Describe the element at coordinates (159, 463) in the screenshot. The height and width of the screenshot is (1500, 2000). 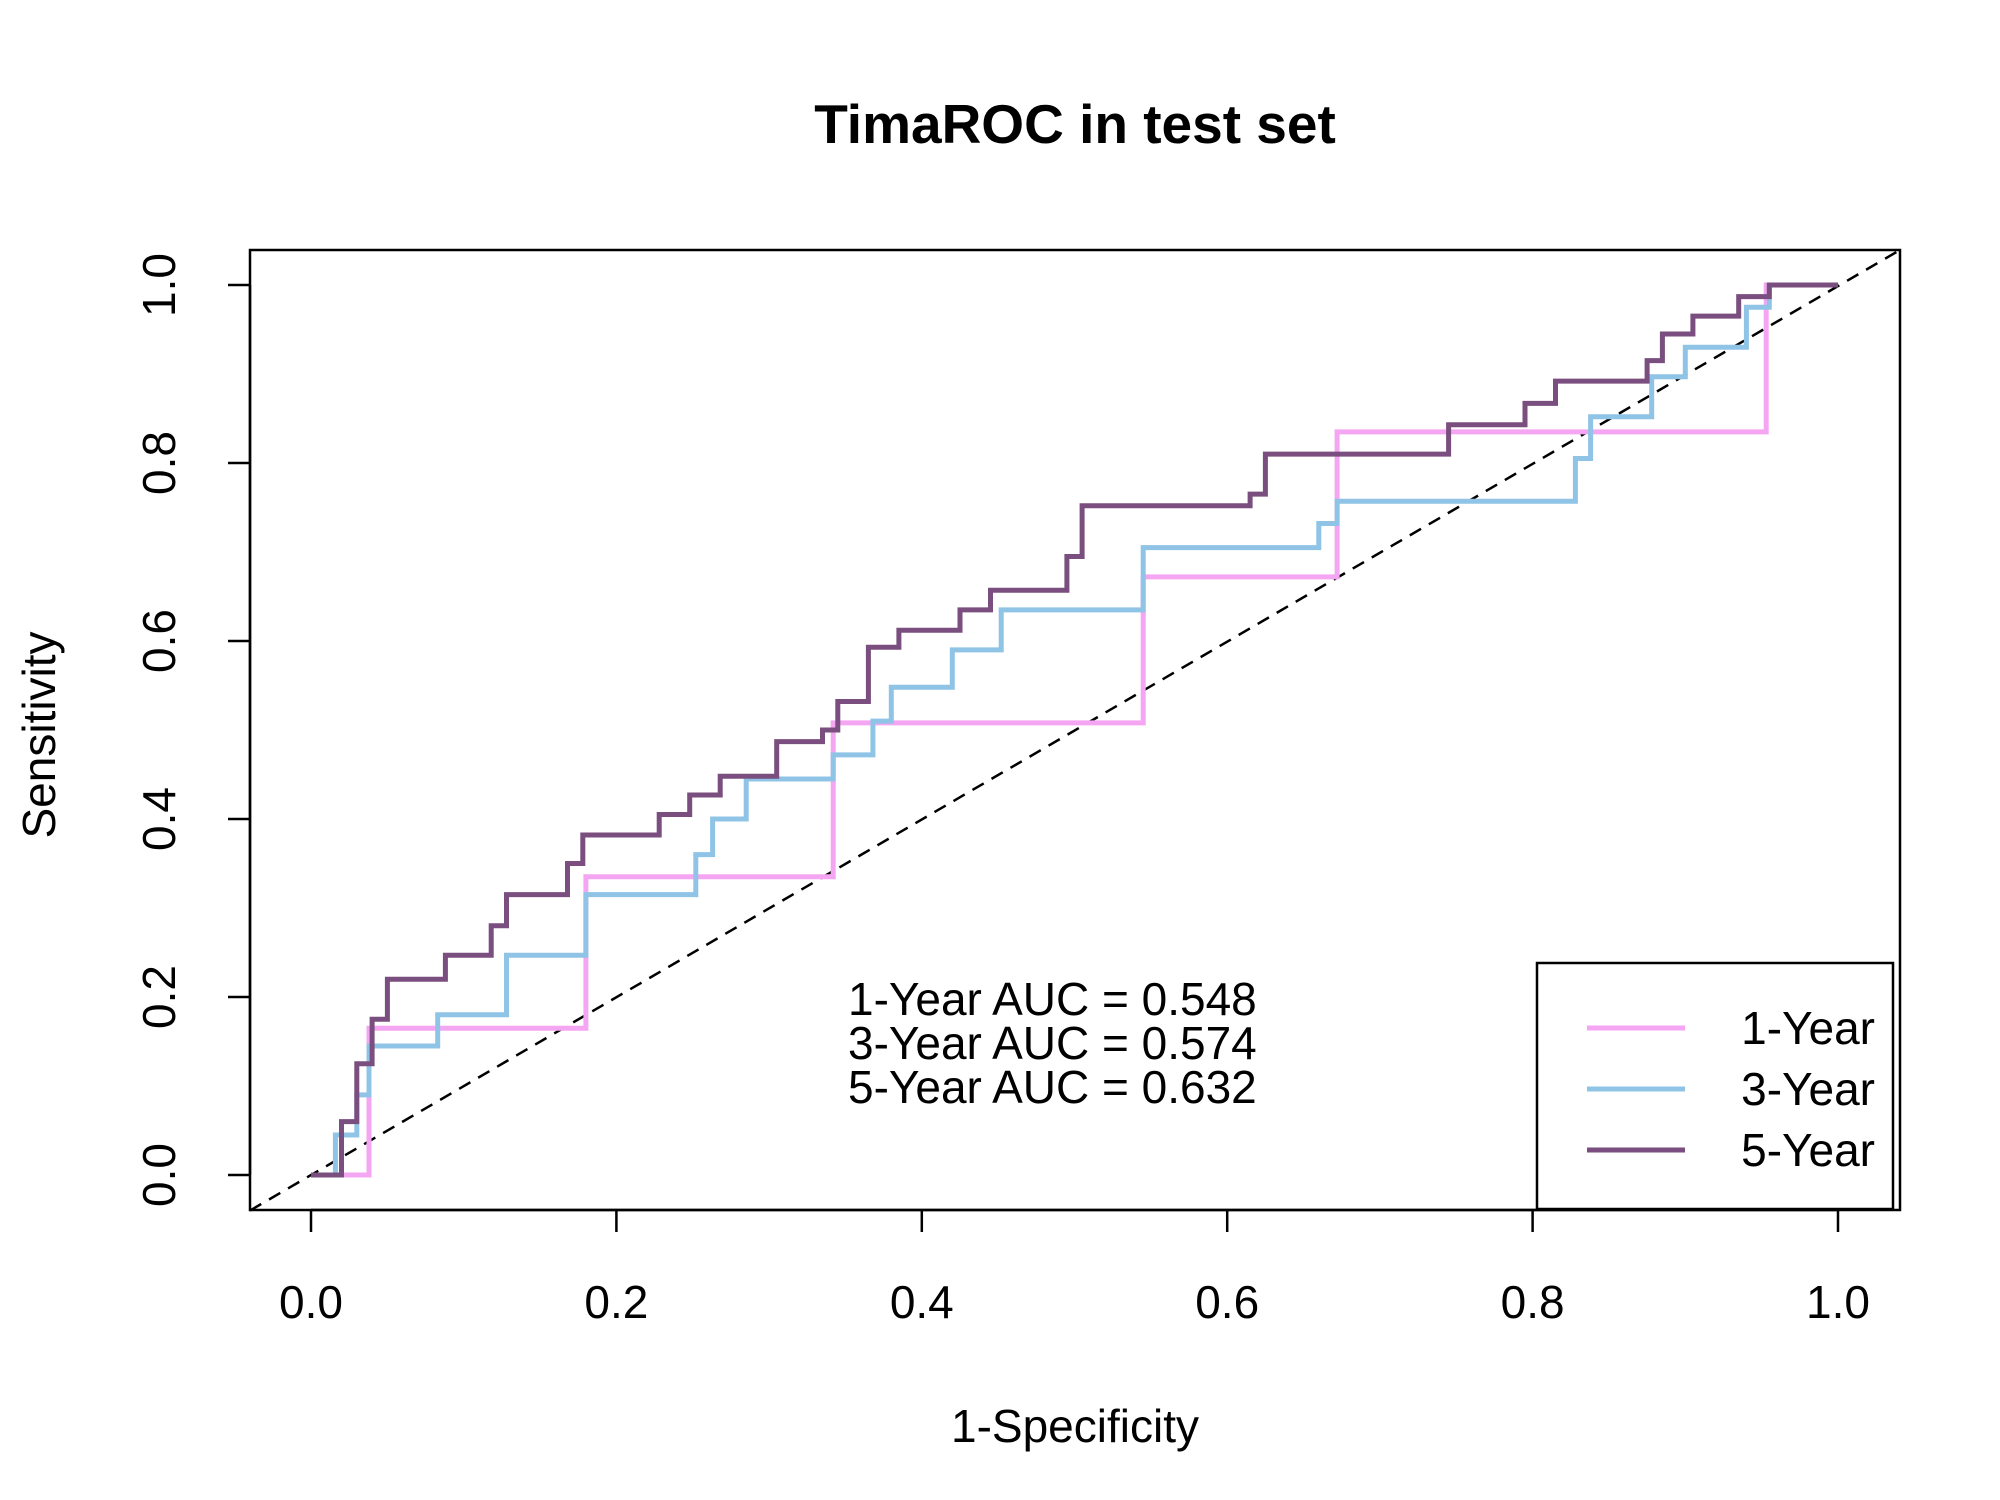
I see `y-tick-label: 0.8` at that location.